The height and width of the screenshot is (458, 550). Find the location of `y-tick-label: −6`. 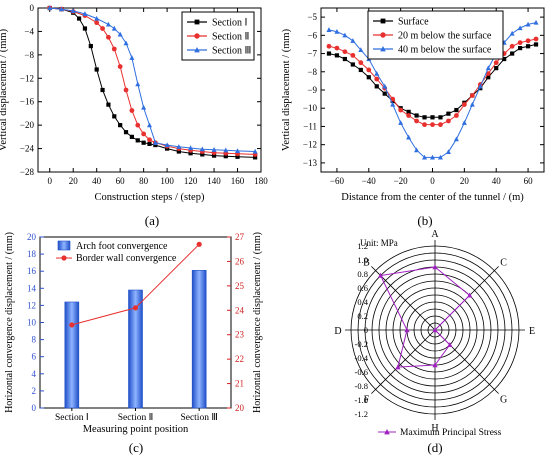

y-tick-label: −6 is located at coordinates (312, 35).